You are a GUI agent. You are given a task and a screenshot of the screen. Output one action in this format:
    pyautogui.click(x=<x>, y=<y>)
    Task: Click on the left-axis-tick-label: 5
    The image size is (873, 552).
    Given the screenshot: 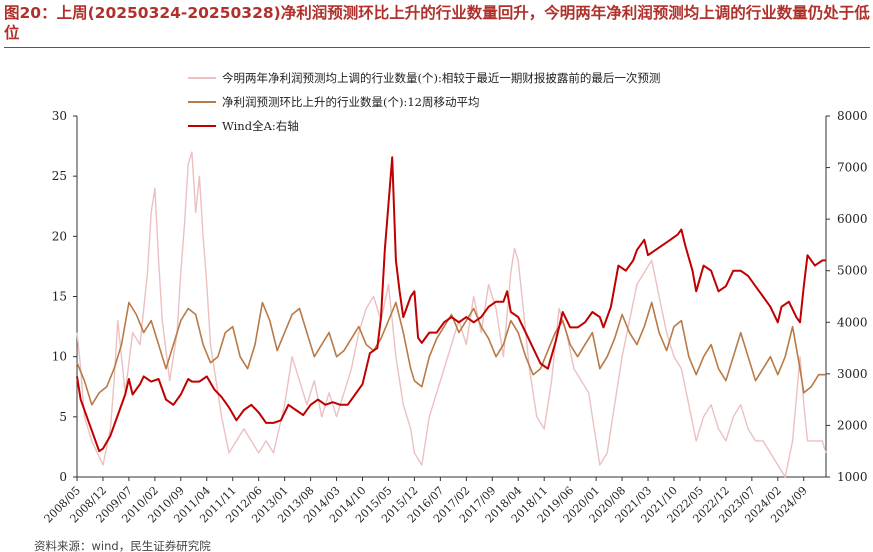 What is the action you would take?
    pyautogui.click(x=63, y=417)
    